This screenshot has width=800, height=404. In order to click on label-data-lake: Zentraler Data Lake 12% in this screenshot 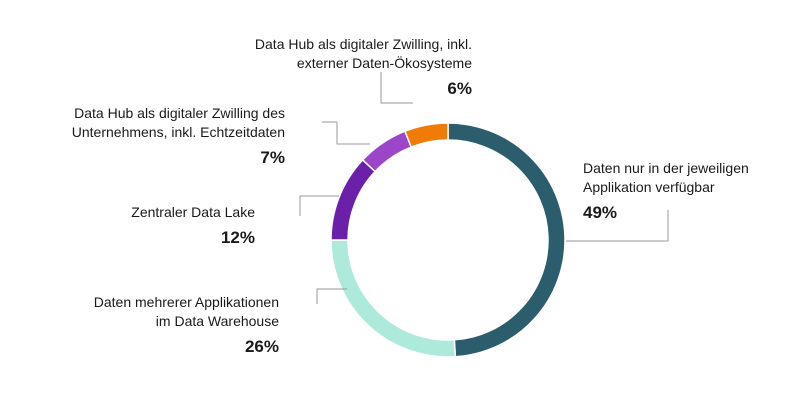, I will do `click(193, 225)`.